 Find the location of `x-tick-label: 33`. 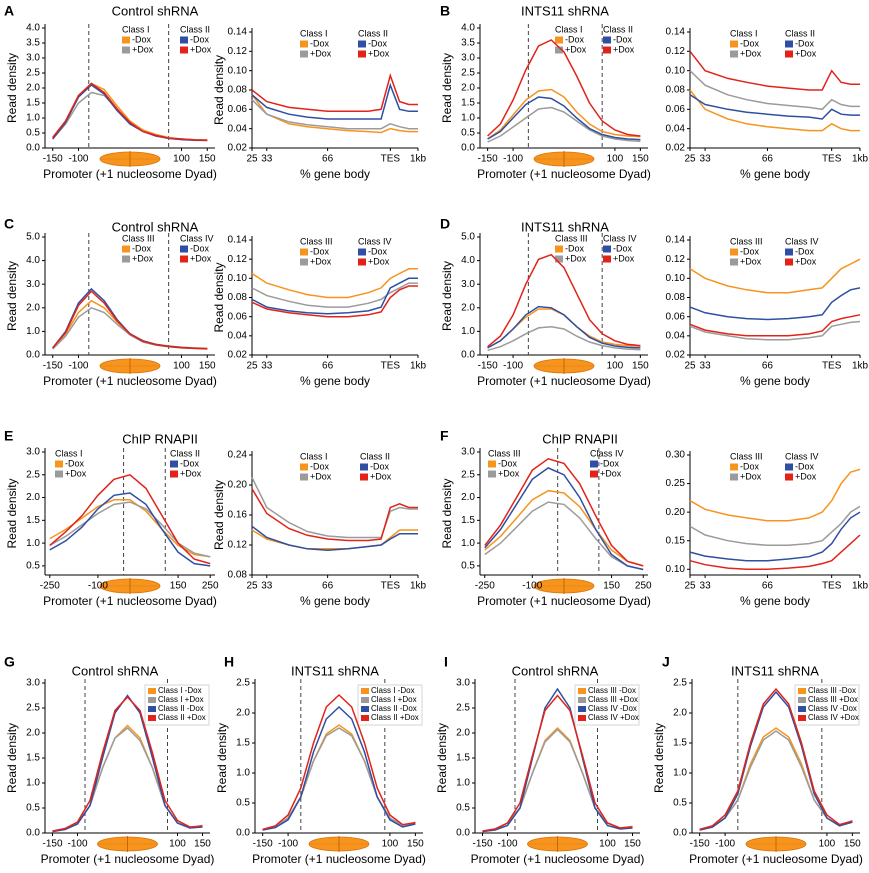

x-tick-label: 33 is located at coordinates (706, 586).